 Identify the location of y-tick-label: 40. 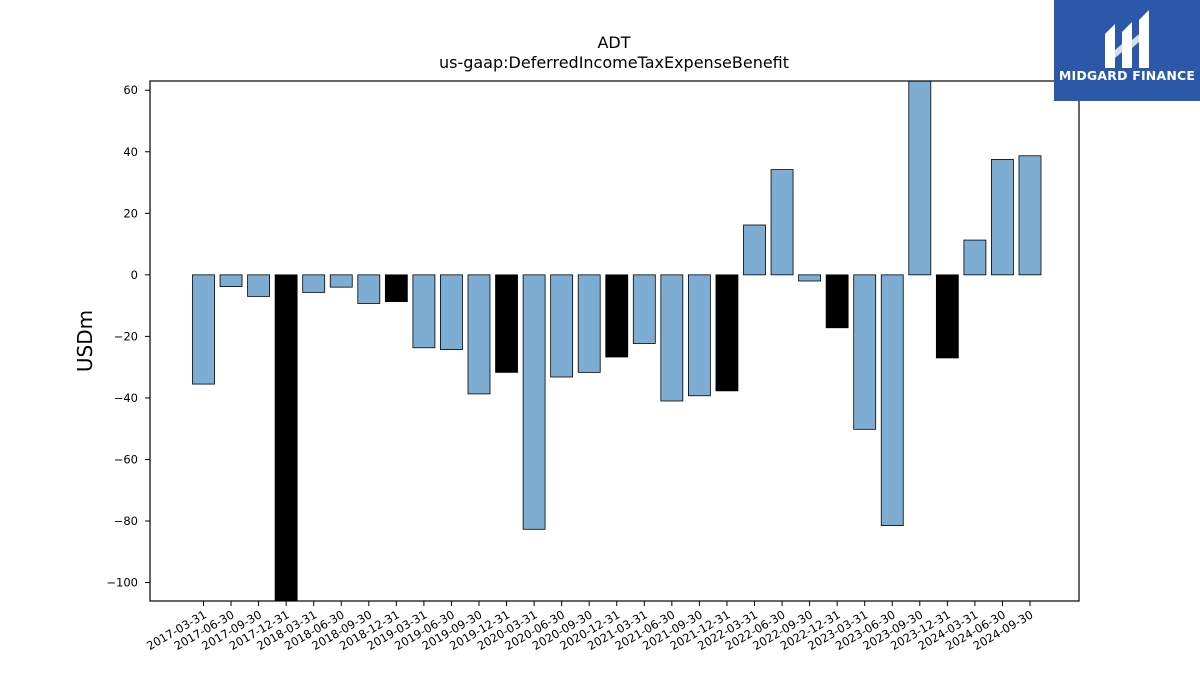
(130, 152).